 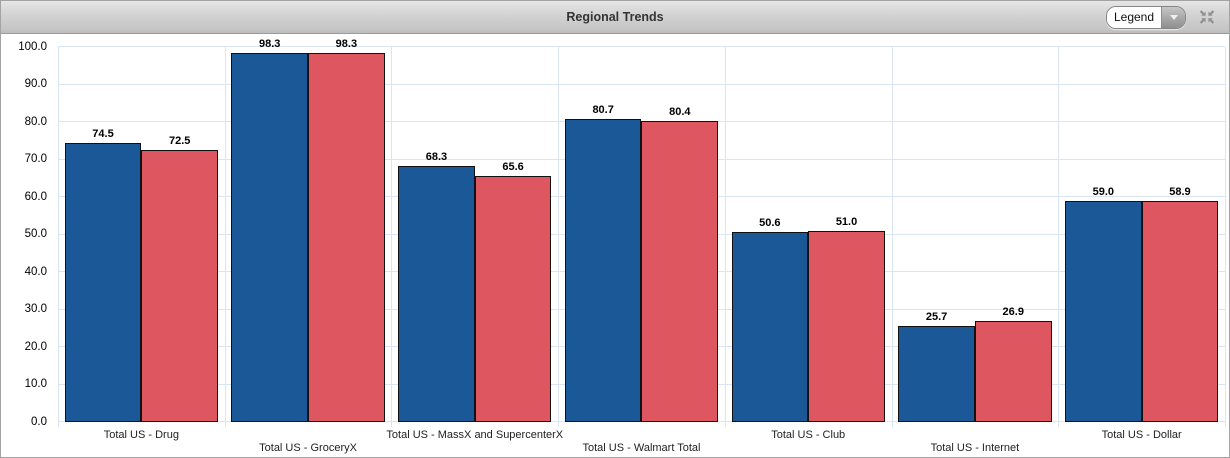 What do you see at coordinates (308, 448) in the screenshot?
I see `x-axis-category-label: Total US - GroceryX` at bounding box center [308, 448].